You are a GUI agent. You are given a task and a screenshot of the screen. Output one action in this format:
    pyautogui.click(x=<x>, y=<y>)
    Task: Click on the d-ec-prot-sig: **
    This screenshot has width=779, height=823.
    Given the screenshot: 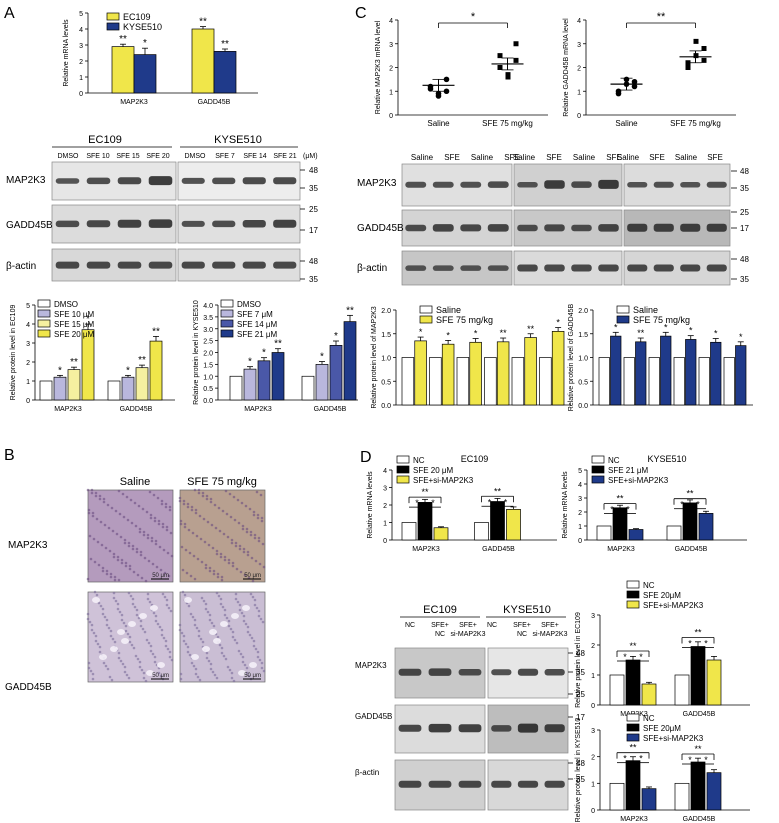 What is the action you would take?
    pyautogui.click(x=698, y=633)
    